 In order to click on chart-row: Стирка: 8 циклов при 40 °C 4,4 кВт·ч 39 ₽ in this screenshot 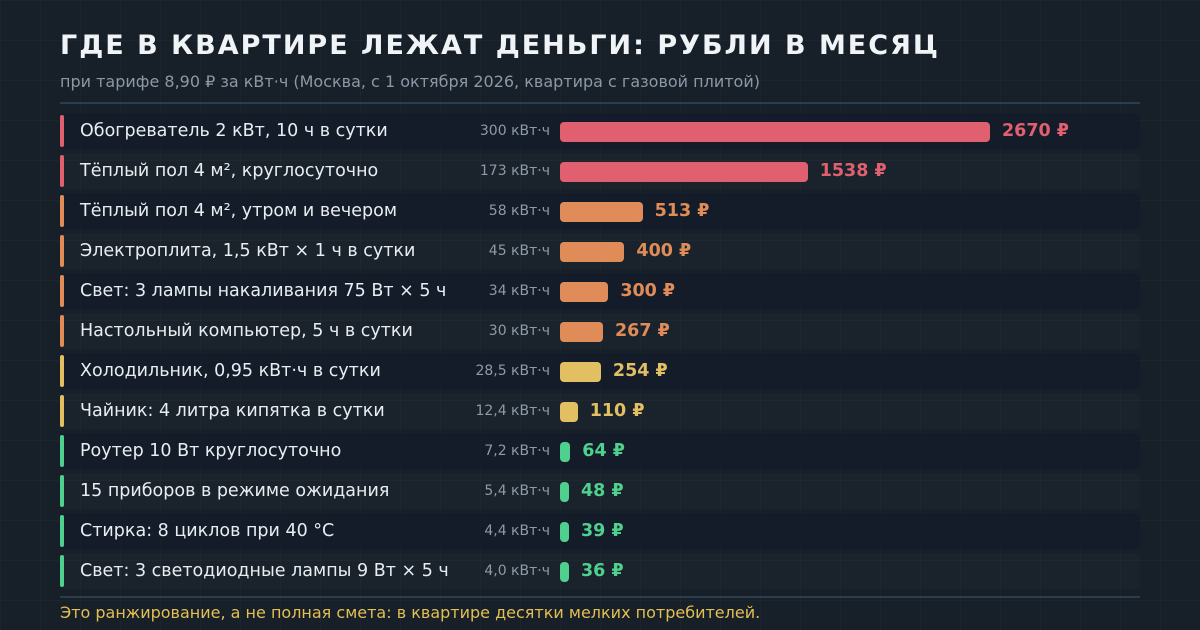, I will do `click(600, 531)`.